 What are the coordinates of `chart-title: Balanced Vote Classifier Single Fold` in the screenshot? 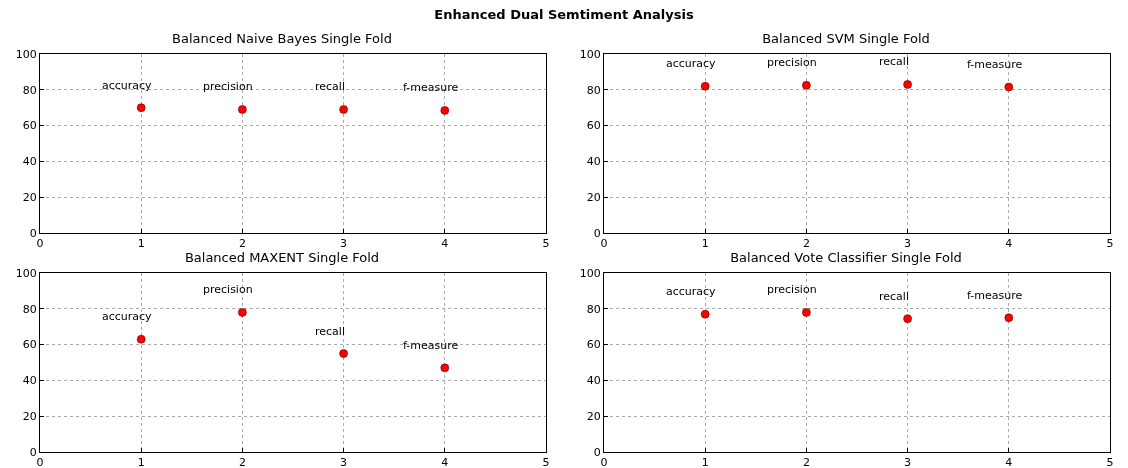 It's located at (846, 258).